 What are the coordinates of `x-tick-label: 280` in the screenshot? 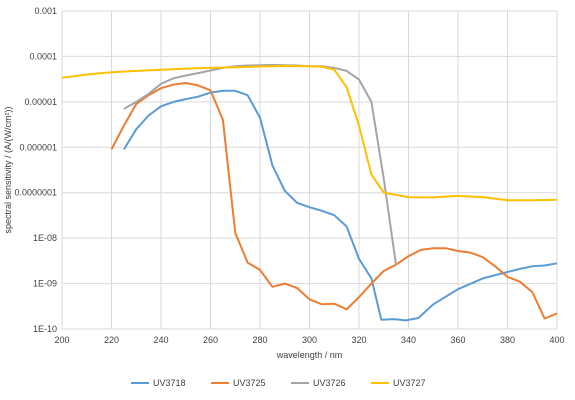 It's located at (259, 340).